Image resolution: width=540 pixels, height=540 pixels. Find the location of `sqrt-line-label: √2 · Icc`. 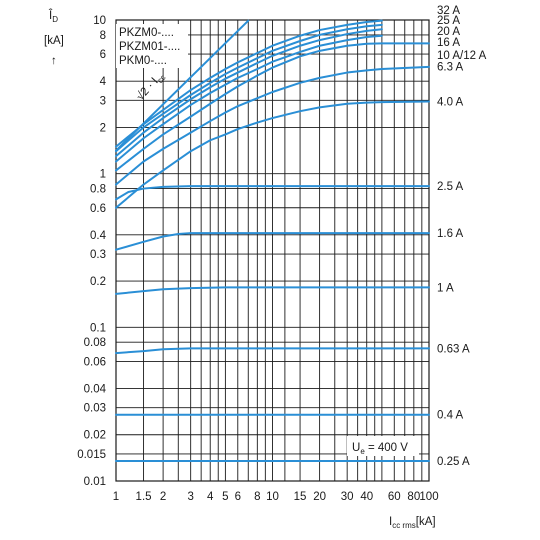

sqrt-line-label: √2 · Icc is located at coordinates (151, 86).